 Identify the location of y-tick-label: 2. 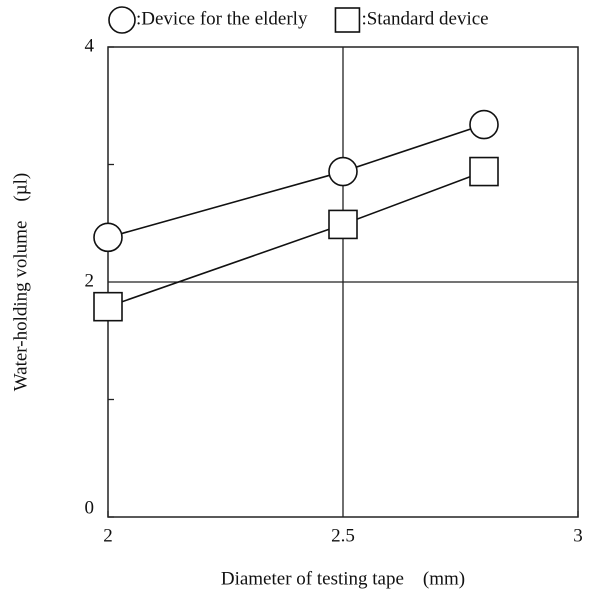
(90, 280).